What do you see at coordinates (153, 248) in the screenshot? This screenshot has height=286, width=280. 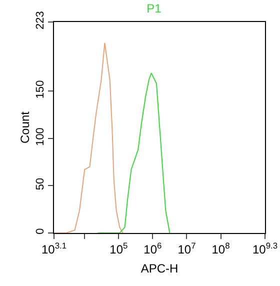 I see `x-tick-label: 10$^{6}$` at bounding box center [153, 248].